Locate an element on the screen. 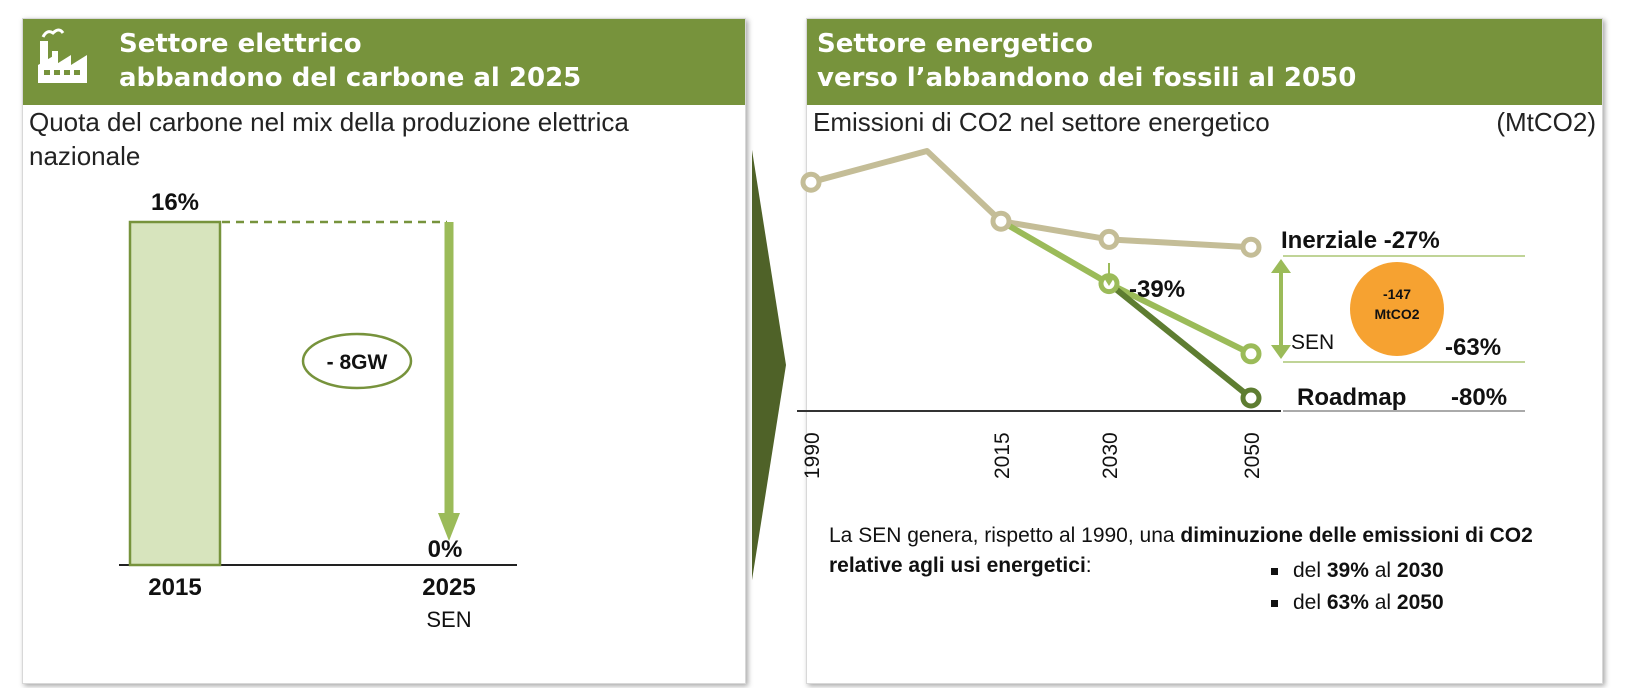 The image size is (1632, 688). x-tick-2015: 2015 is located at coordinates (1002, 455).